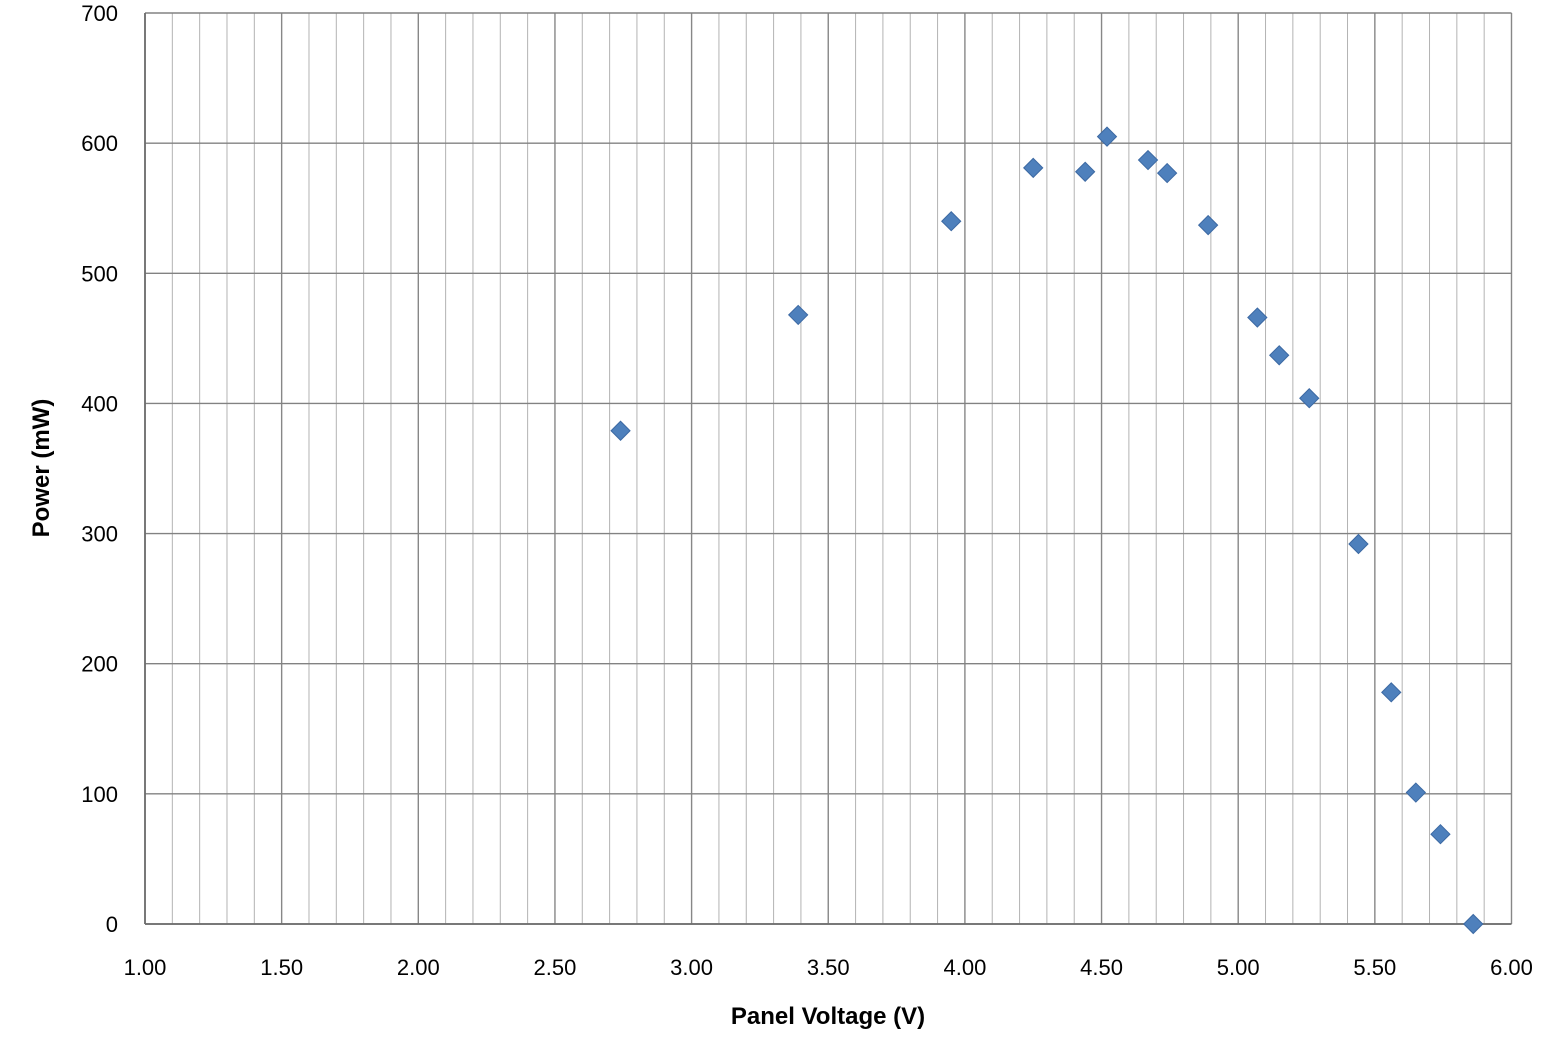  Describe the element at coordinates (1238, 967) in the screenshot. I see `x-tick-label: 5.00` at that location.